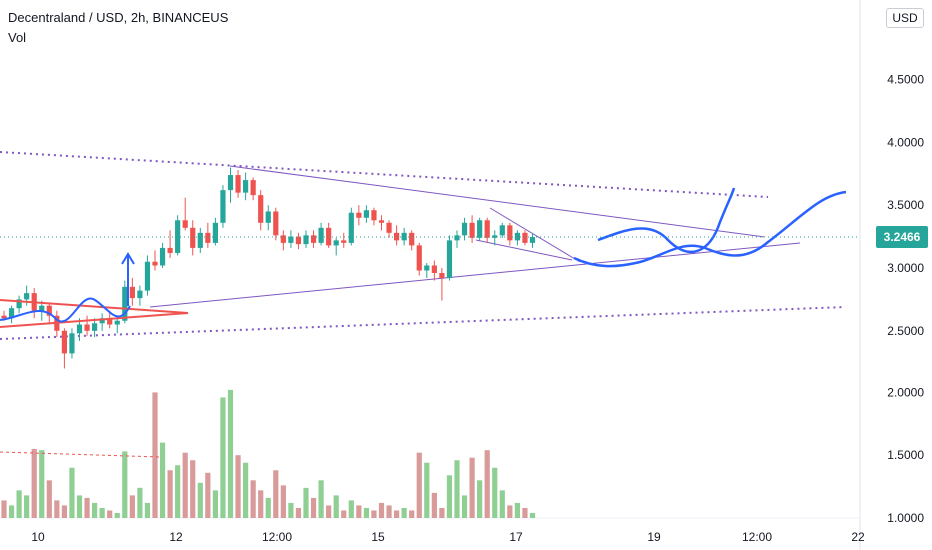 The height and width of the screenshot is (550, 932). Describe the element at coordinates (65, 310) in the screenshot. I see `projection-path-early` at that location.